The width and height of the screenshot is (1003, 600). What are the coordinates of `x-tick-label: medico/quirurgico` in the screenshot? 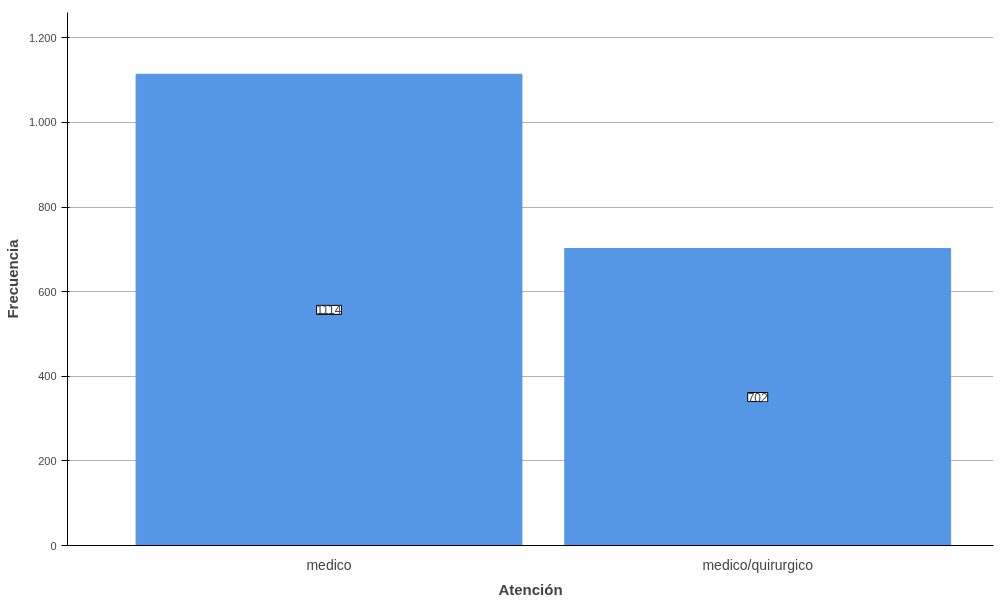 It's located at (758, 564).